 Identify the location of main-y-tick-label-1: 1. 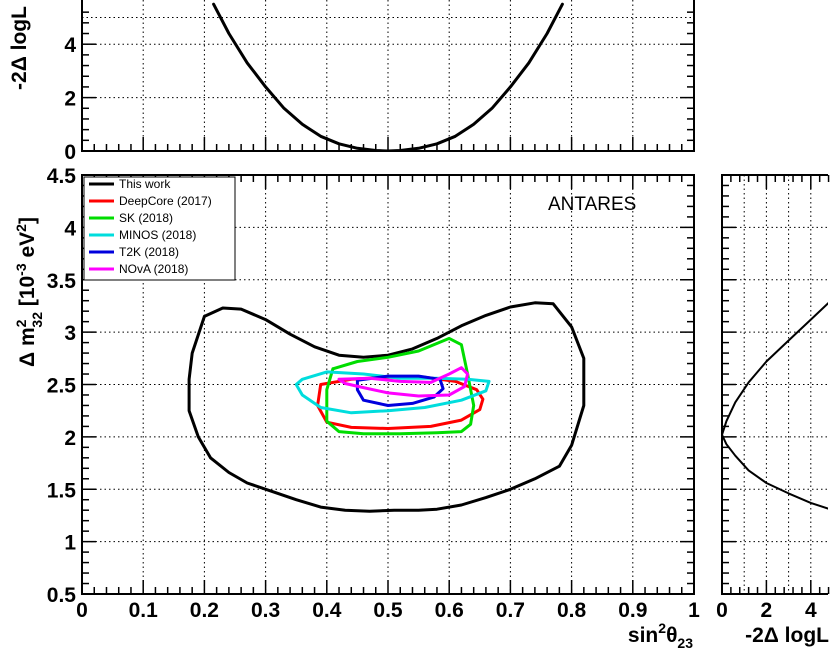
(70, 543).